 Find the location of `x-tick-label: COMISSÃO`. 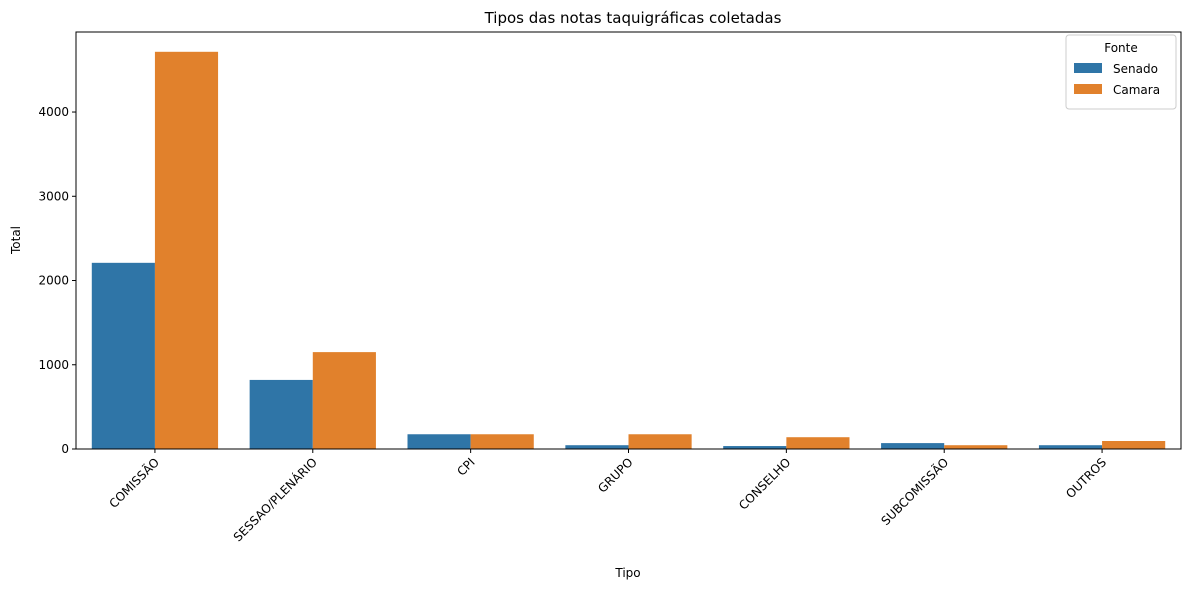

x-tick-label: COMISSÃO is located at coordinates (134, 483).